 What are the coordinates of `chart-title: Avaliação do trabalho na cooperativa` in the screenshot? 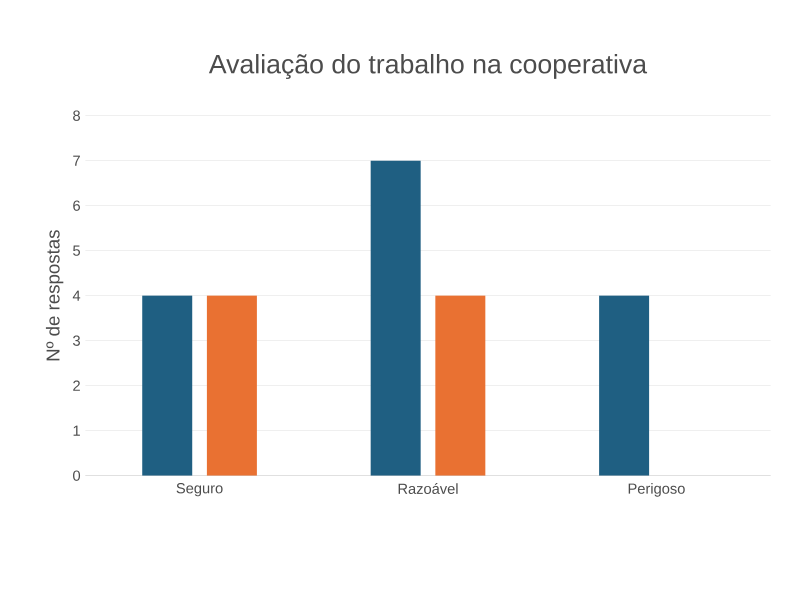 It's located at (428, 66).